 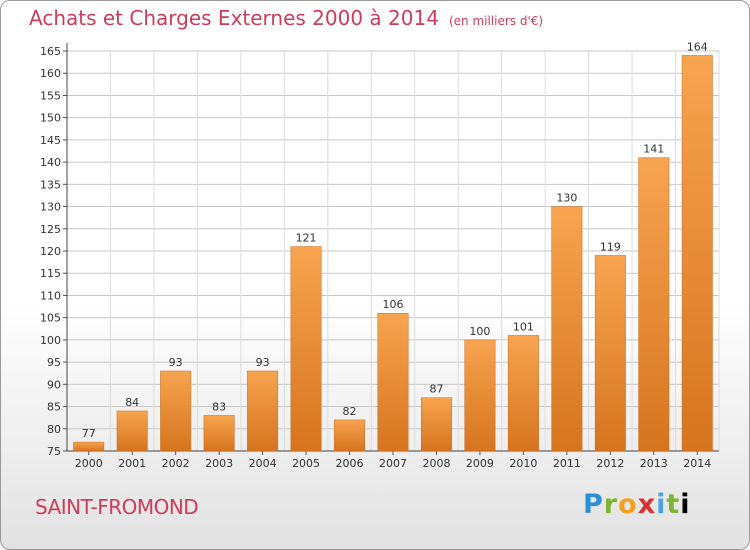 What do you see at coordinates (54, 429) in the screenshot?
I see `y-tick-label: 80` at bounding box center [54, 429].